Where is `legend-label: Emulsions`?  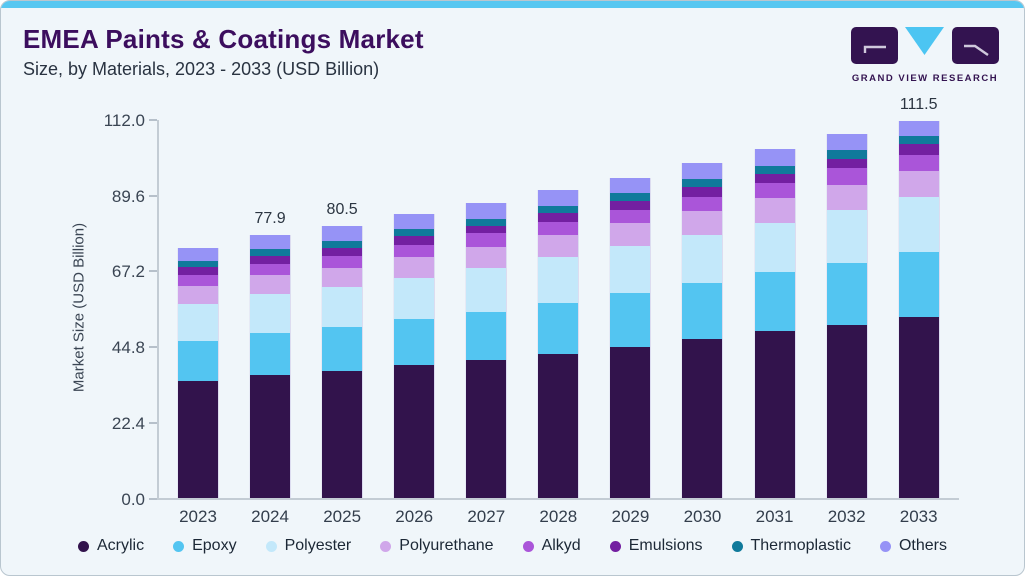
legend-label: Emulsions is located at coordinates (665, 545).